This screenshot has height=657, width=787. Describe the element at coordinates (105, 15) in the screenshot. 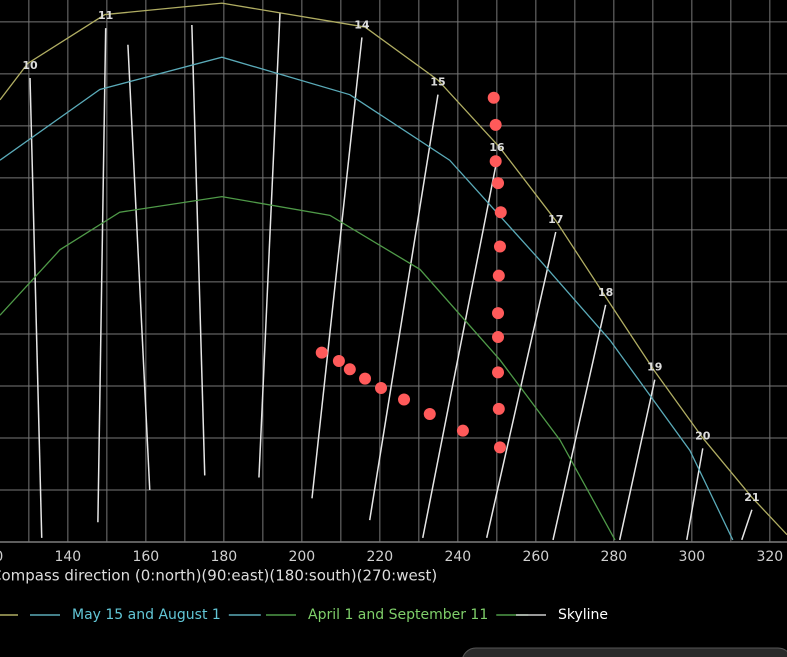

I see `hour-label: 11` at that location.